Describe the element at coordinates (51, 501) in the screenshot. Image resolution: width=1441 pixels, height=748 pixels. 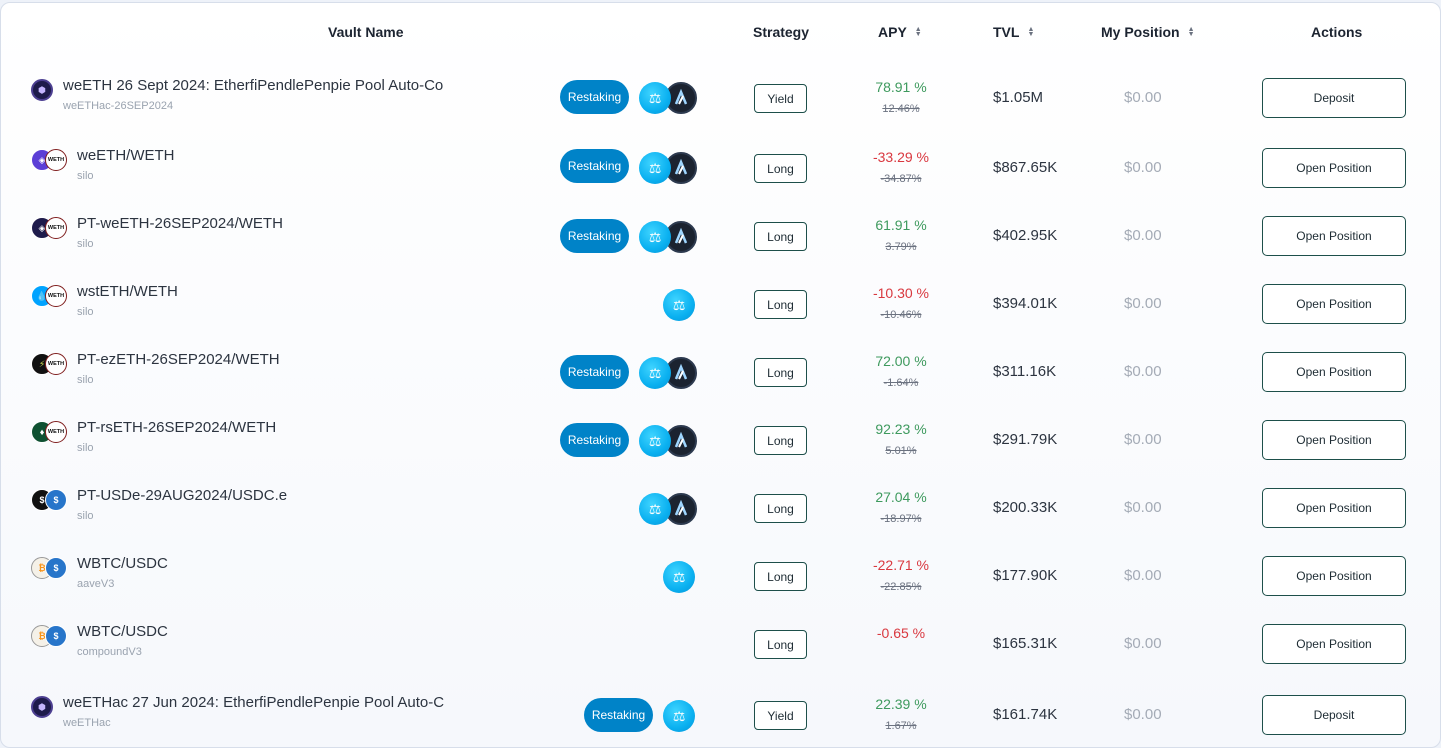
I see `token-pair-icon: $ $` at that location.